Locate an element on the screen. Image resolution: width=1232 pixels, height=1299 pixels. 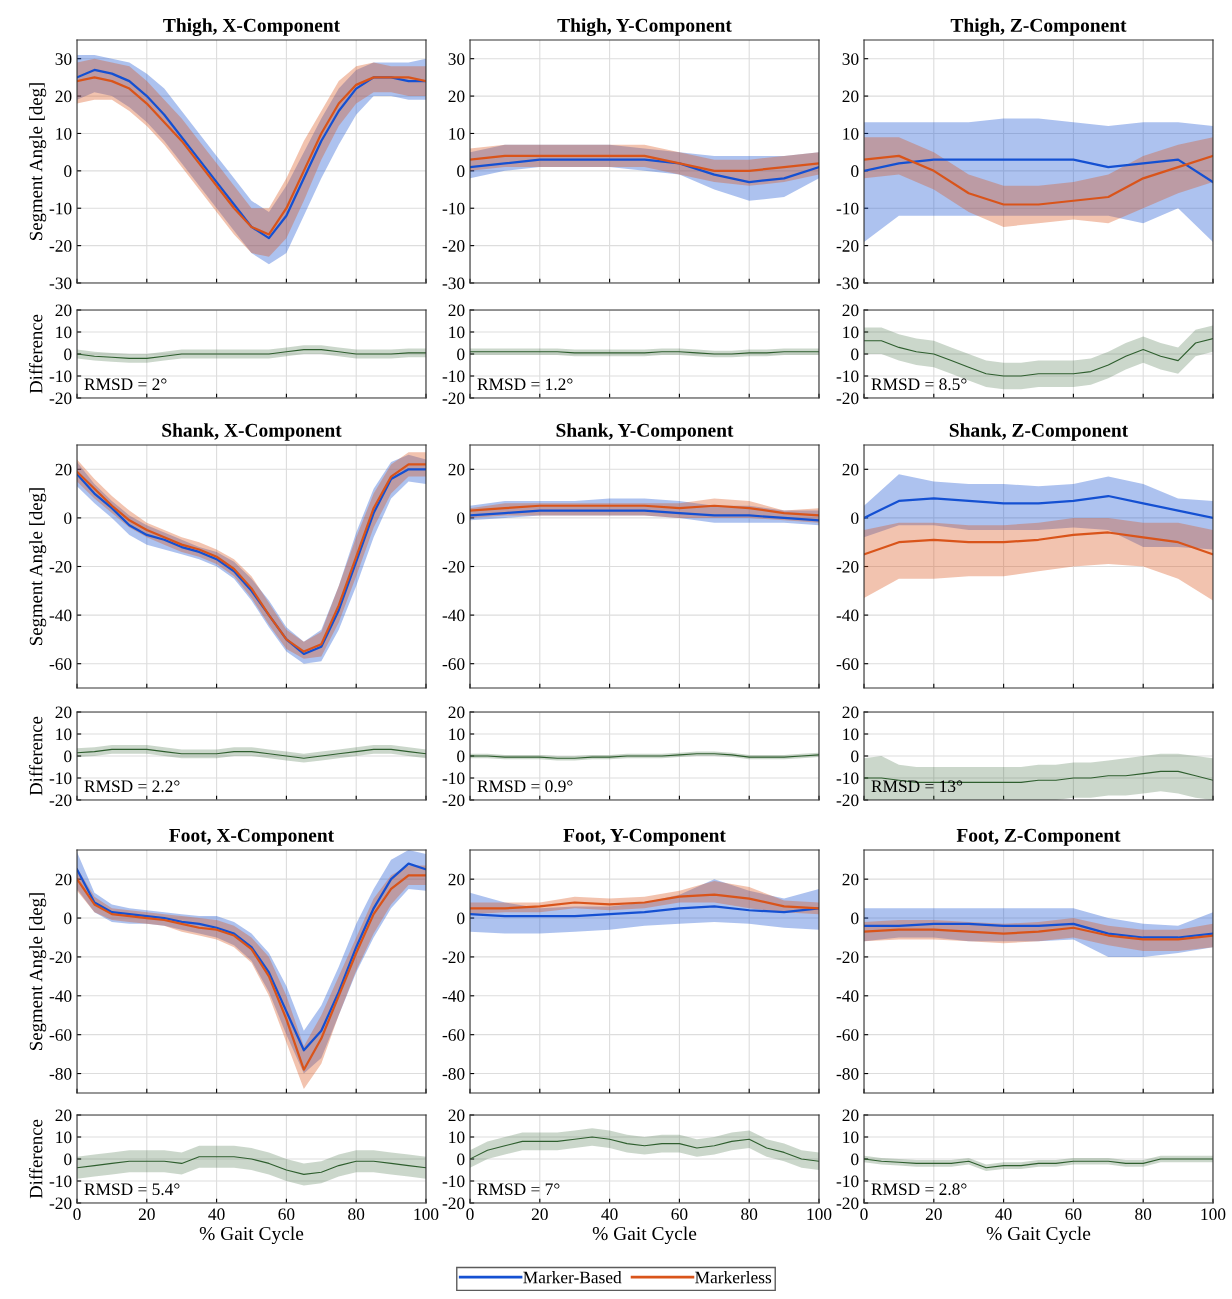
x-axis-title: % Gait Cycle is located at coordinates (644, 1235).